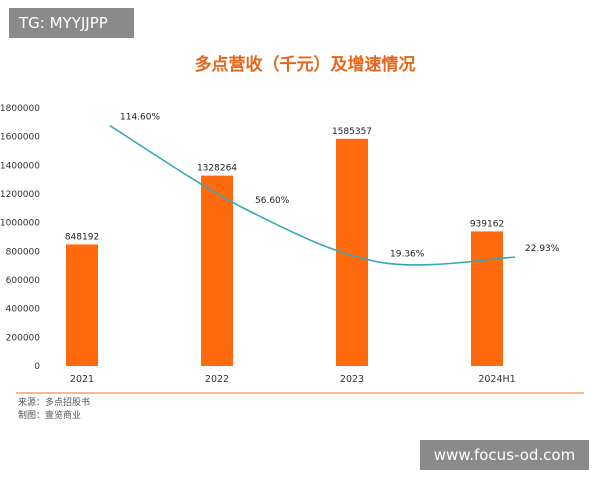 This screenshot has width=600, height=480. What do you see at coordinates (305, 64) in the screenshot?
I see `chart-title: 多点营收（千元）及增速情况` at bounding box center [305, 64].